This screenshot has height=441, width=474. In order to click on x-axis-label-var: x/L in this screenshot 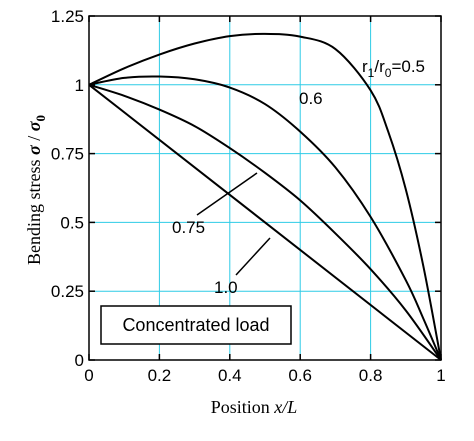, I will do `click(285, 407)`.